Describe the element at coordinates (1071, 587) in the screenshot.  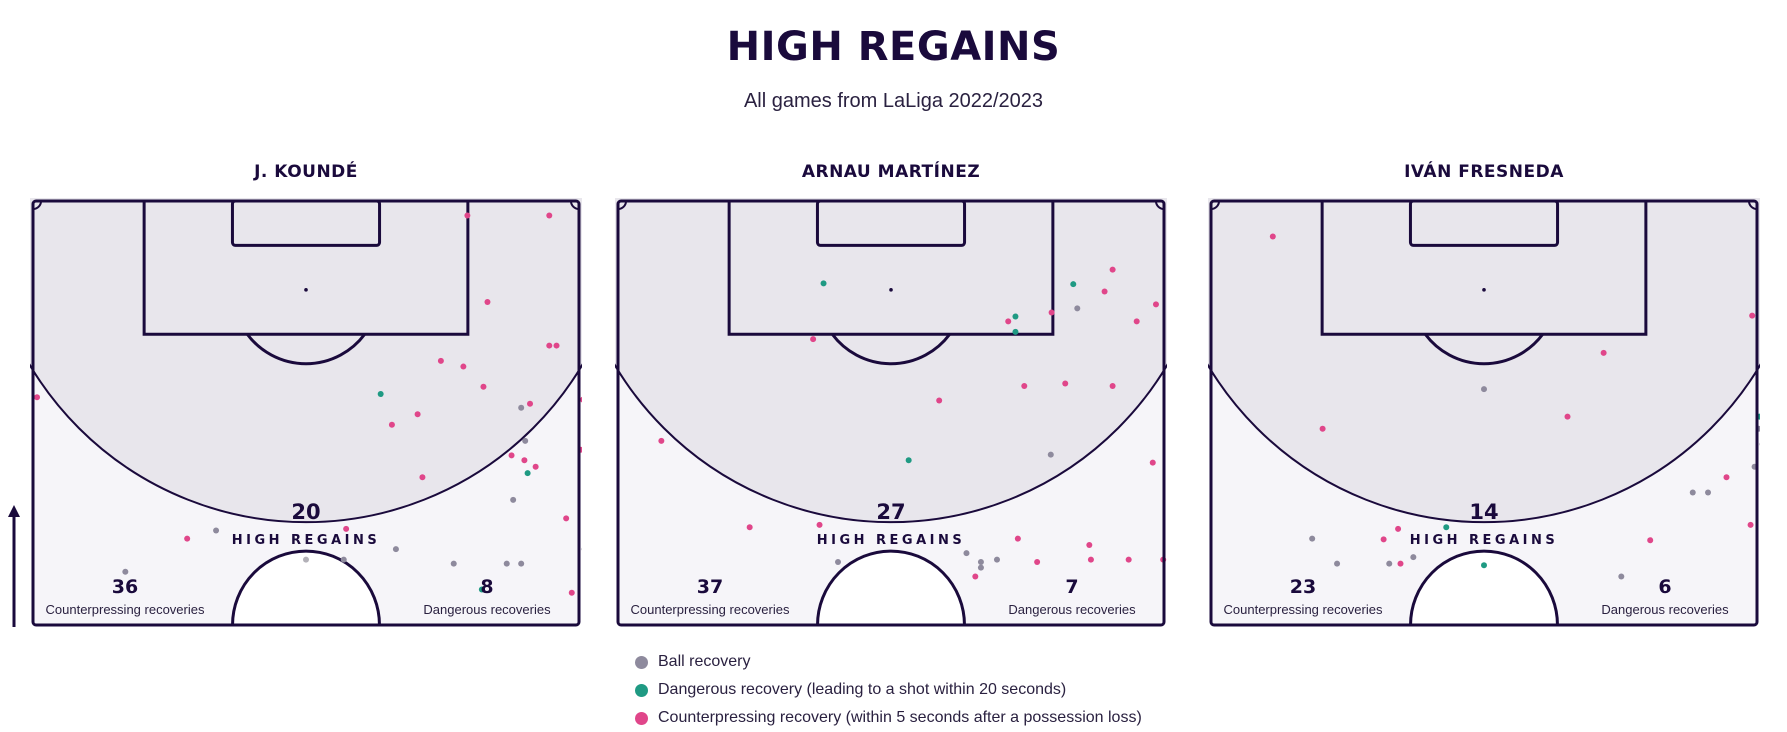
I see `dangerous-count: 7` at that location.